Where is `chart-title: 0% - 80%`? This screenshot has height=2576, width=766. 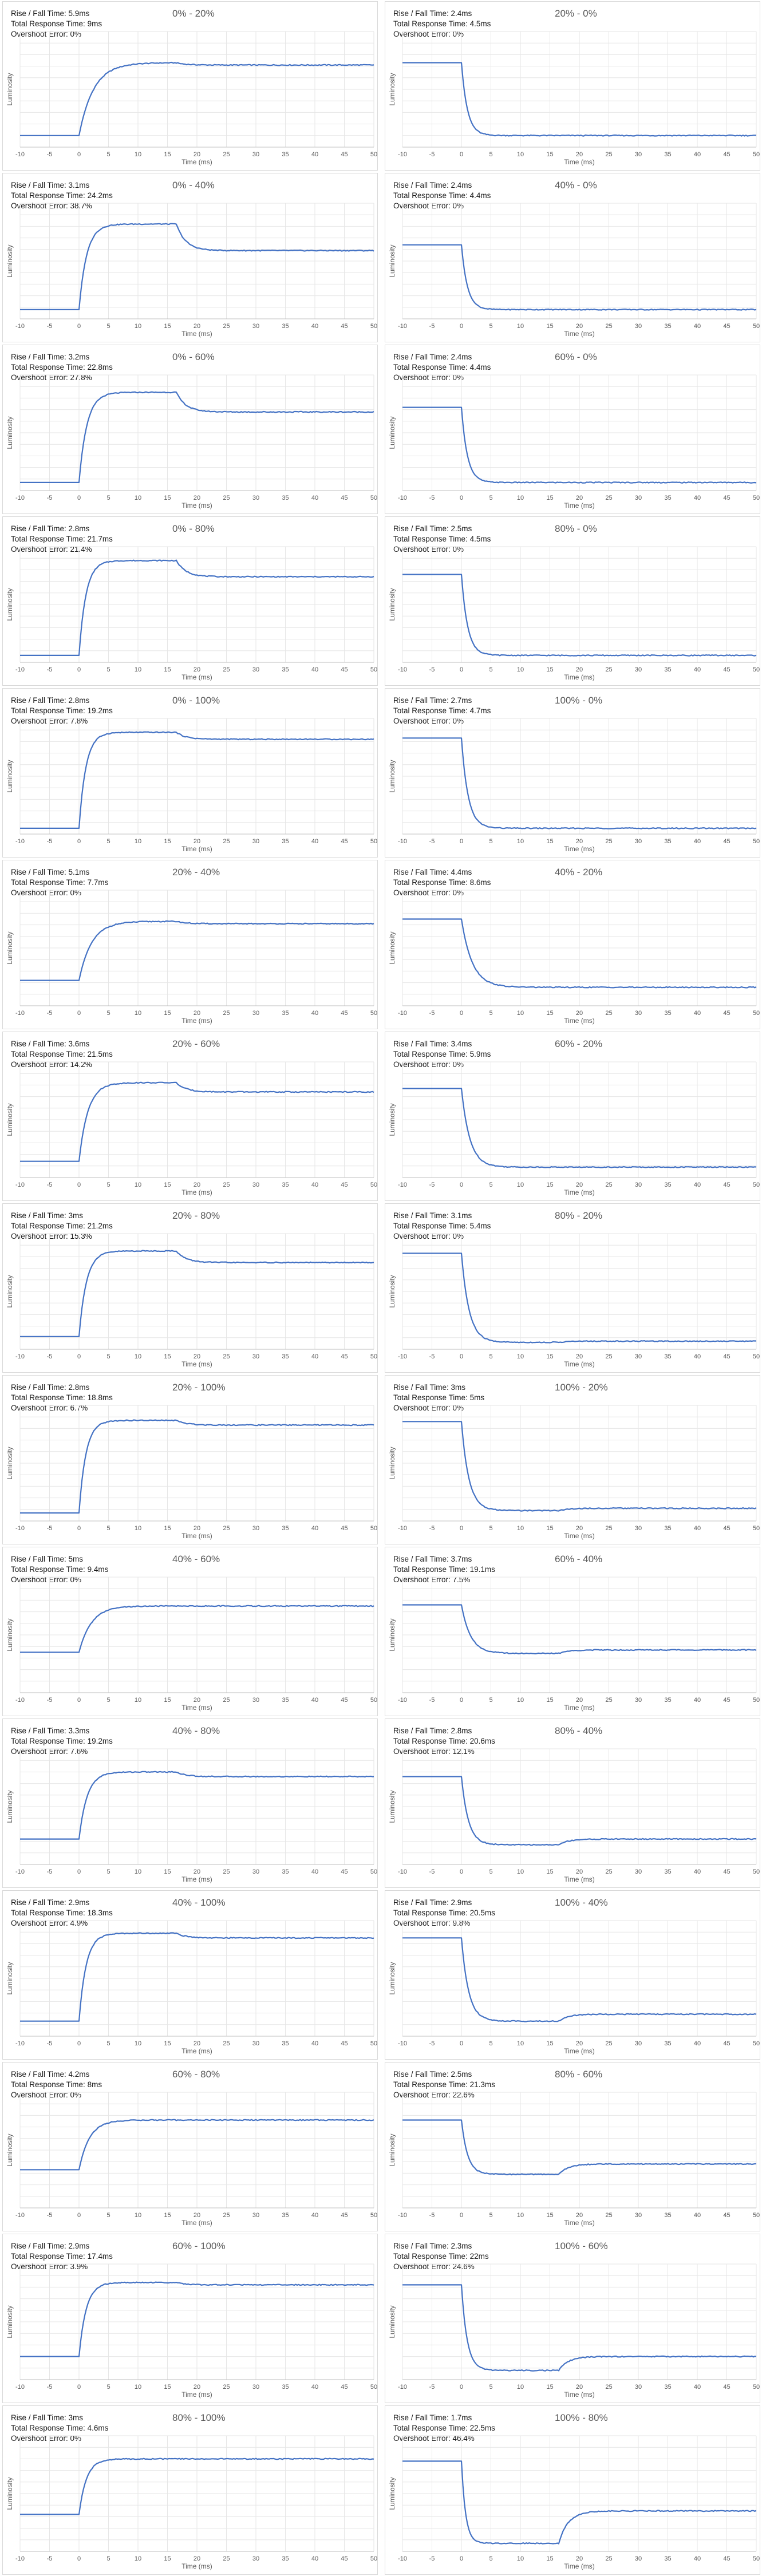
chart-title: 0% - 80% is located at coordinates (193, 528).